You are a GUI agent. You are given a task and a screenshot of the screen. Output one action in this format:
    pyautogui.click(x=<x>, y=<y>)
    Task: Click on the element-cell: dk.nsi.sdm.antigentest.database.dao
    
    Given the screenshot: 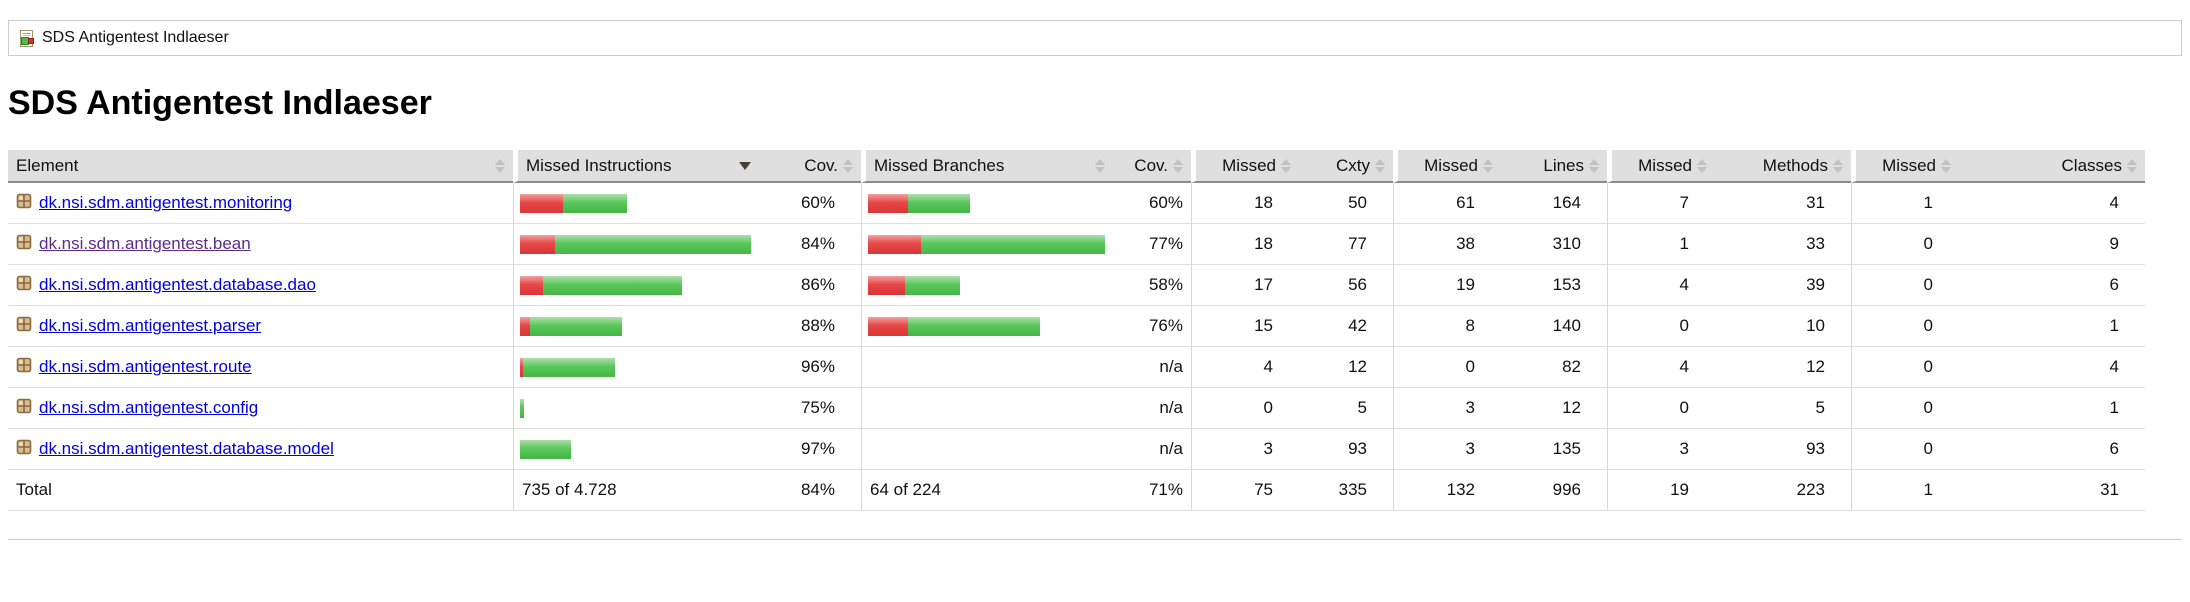 What is the action you would take?
    pyautogui.click(x=260, y=285)
    